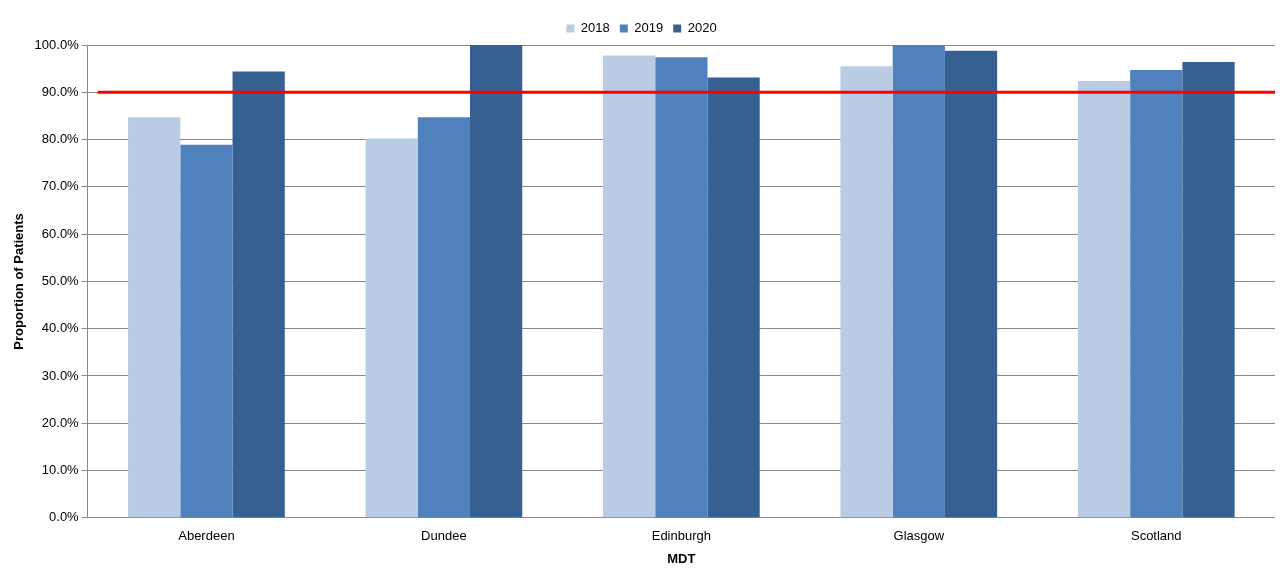 The height and width of the screenshot is (579, 1283). What do you see at coordinates (64, 517) in the screenshot?
I see `y-tick-label: 0.0%` at bounding box center [64, 517].